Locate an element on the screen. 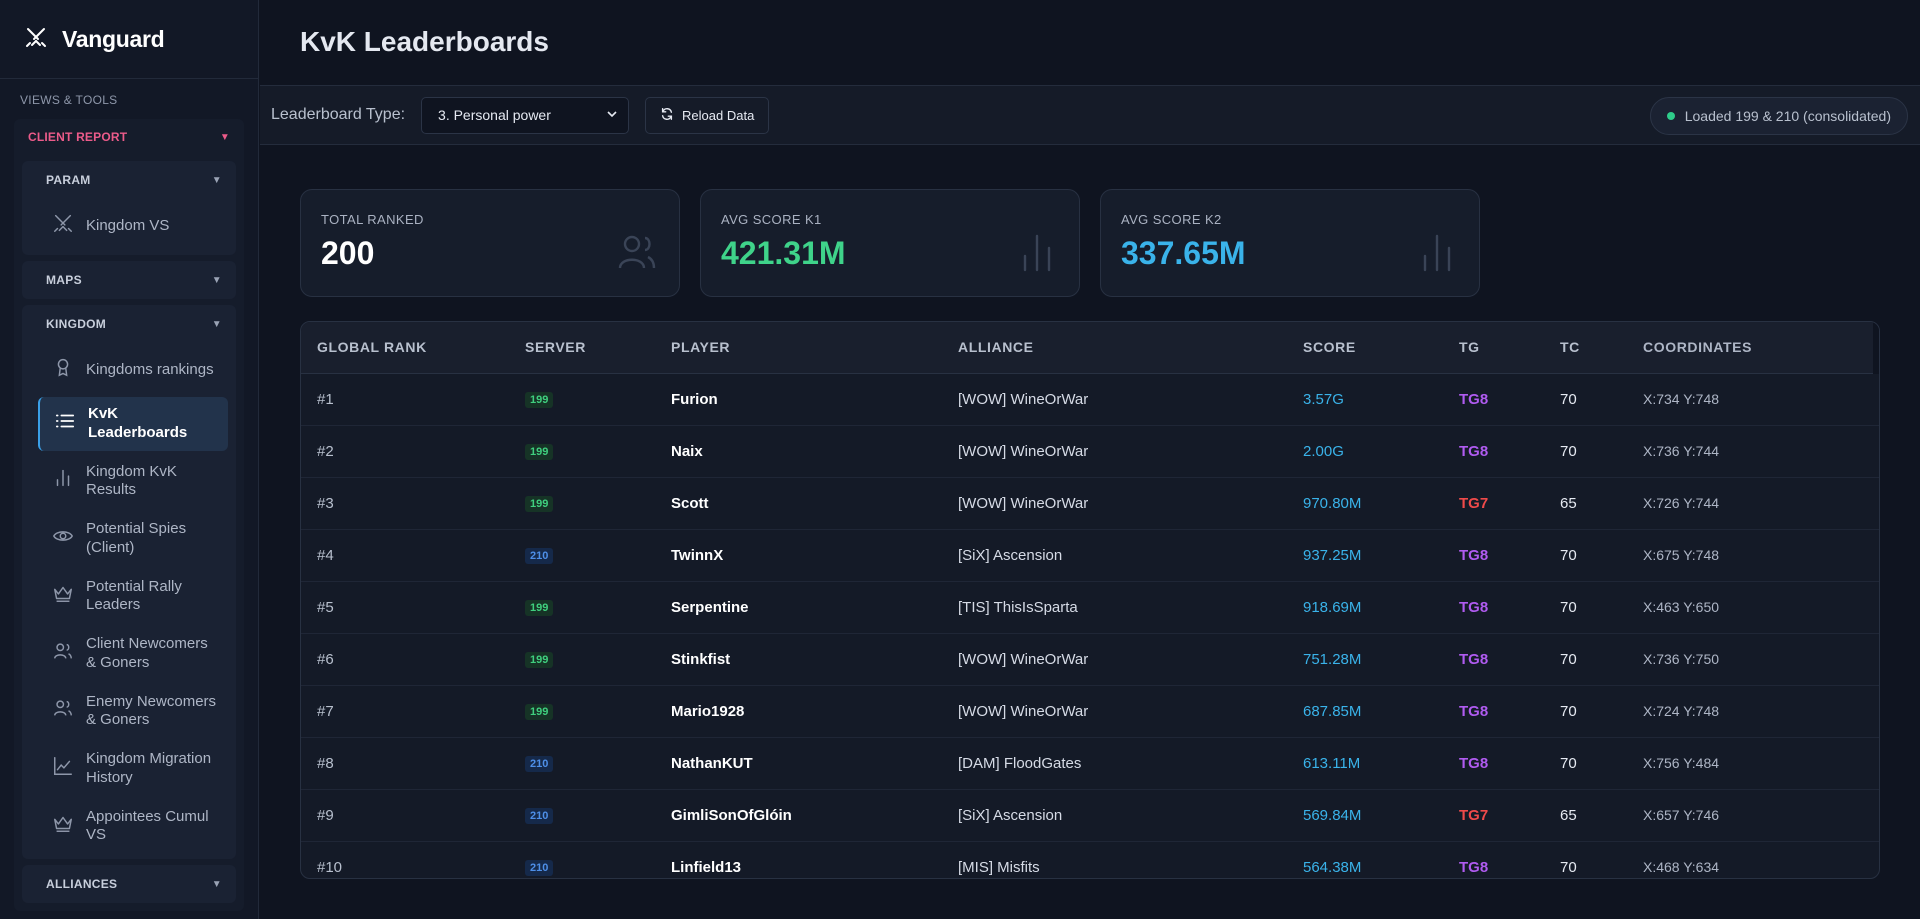 Image resolution: width=1920 pixels, height=919 pixels. cell-player: Mario1928 is located at coordinates (708, 711).